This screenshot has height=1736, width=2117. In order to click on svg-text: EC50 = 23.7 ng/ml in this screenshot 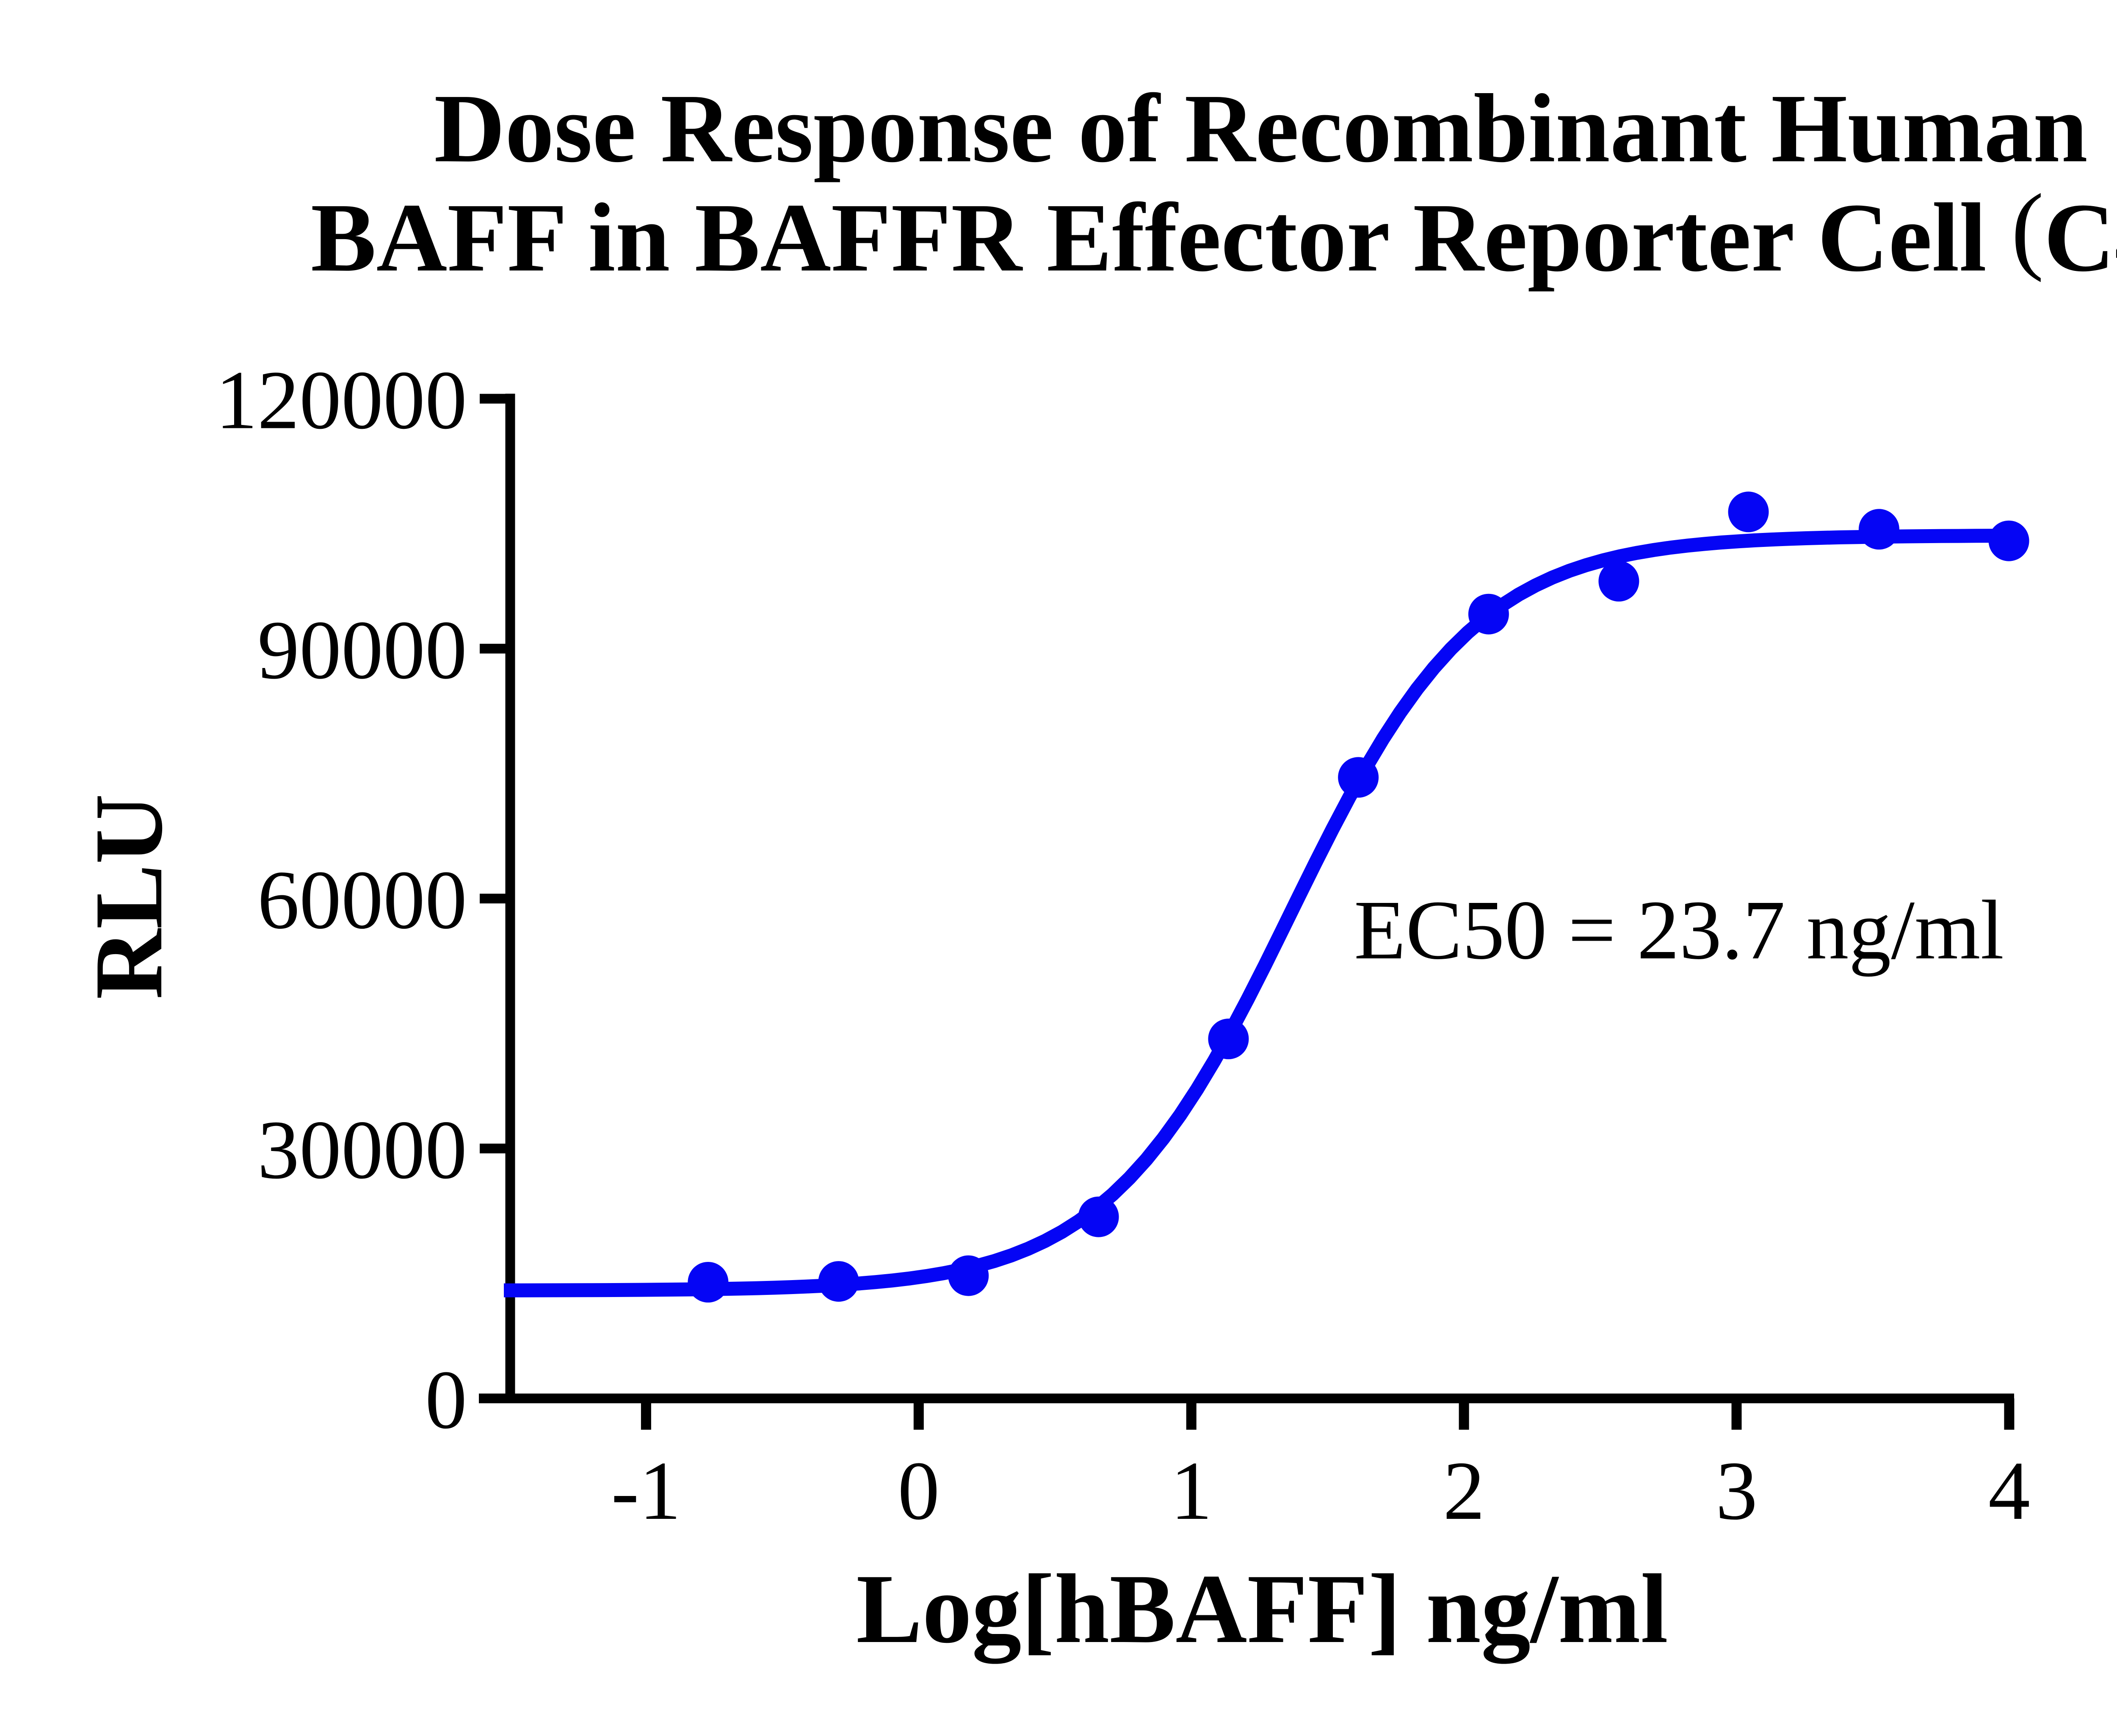, I will do `click(1679, 930)`.